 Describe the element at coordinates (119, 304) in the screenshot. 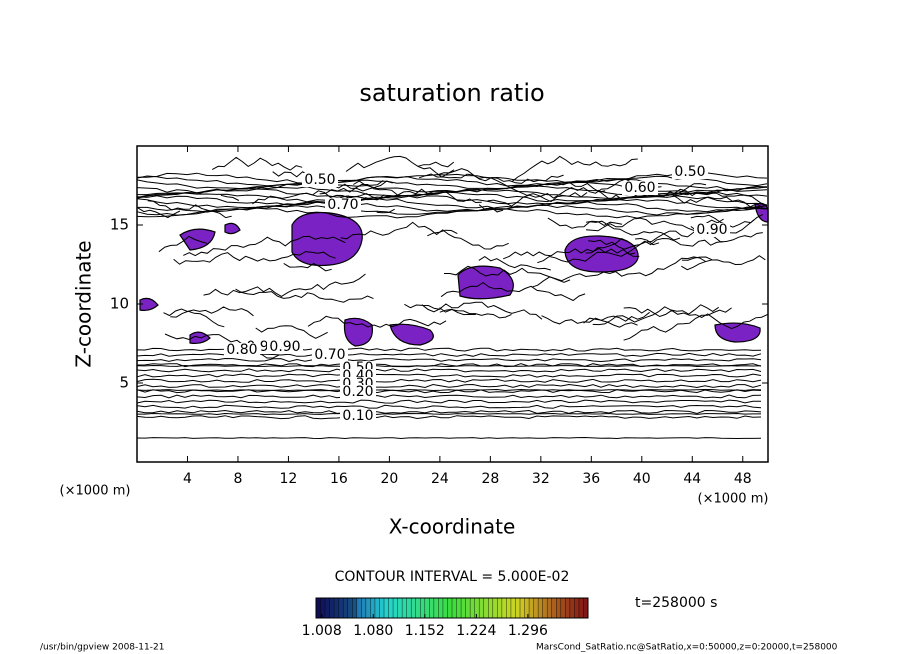

I see `y-tick-label: 10` at that location.